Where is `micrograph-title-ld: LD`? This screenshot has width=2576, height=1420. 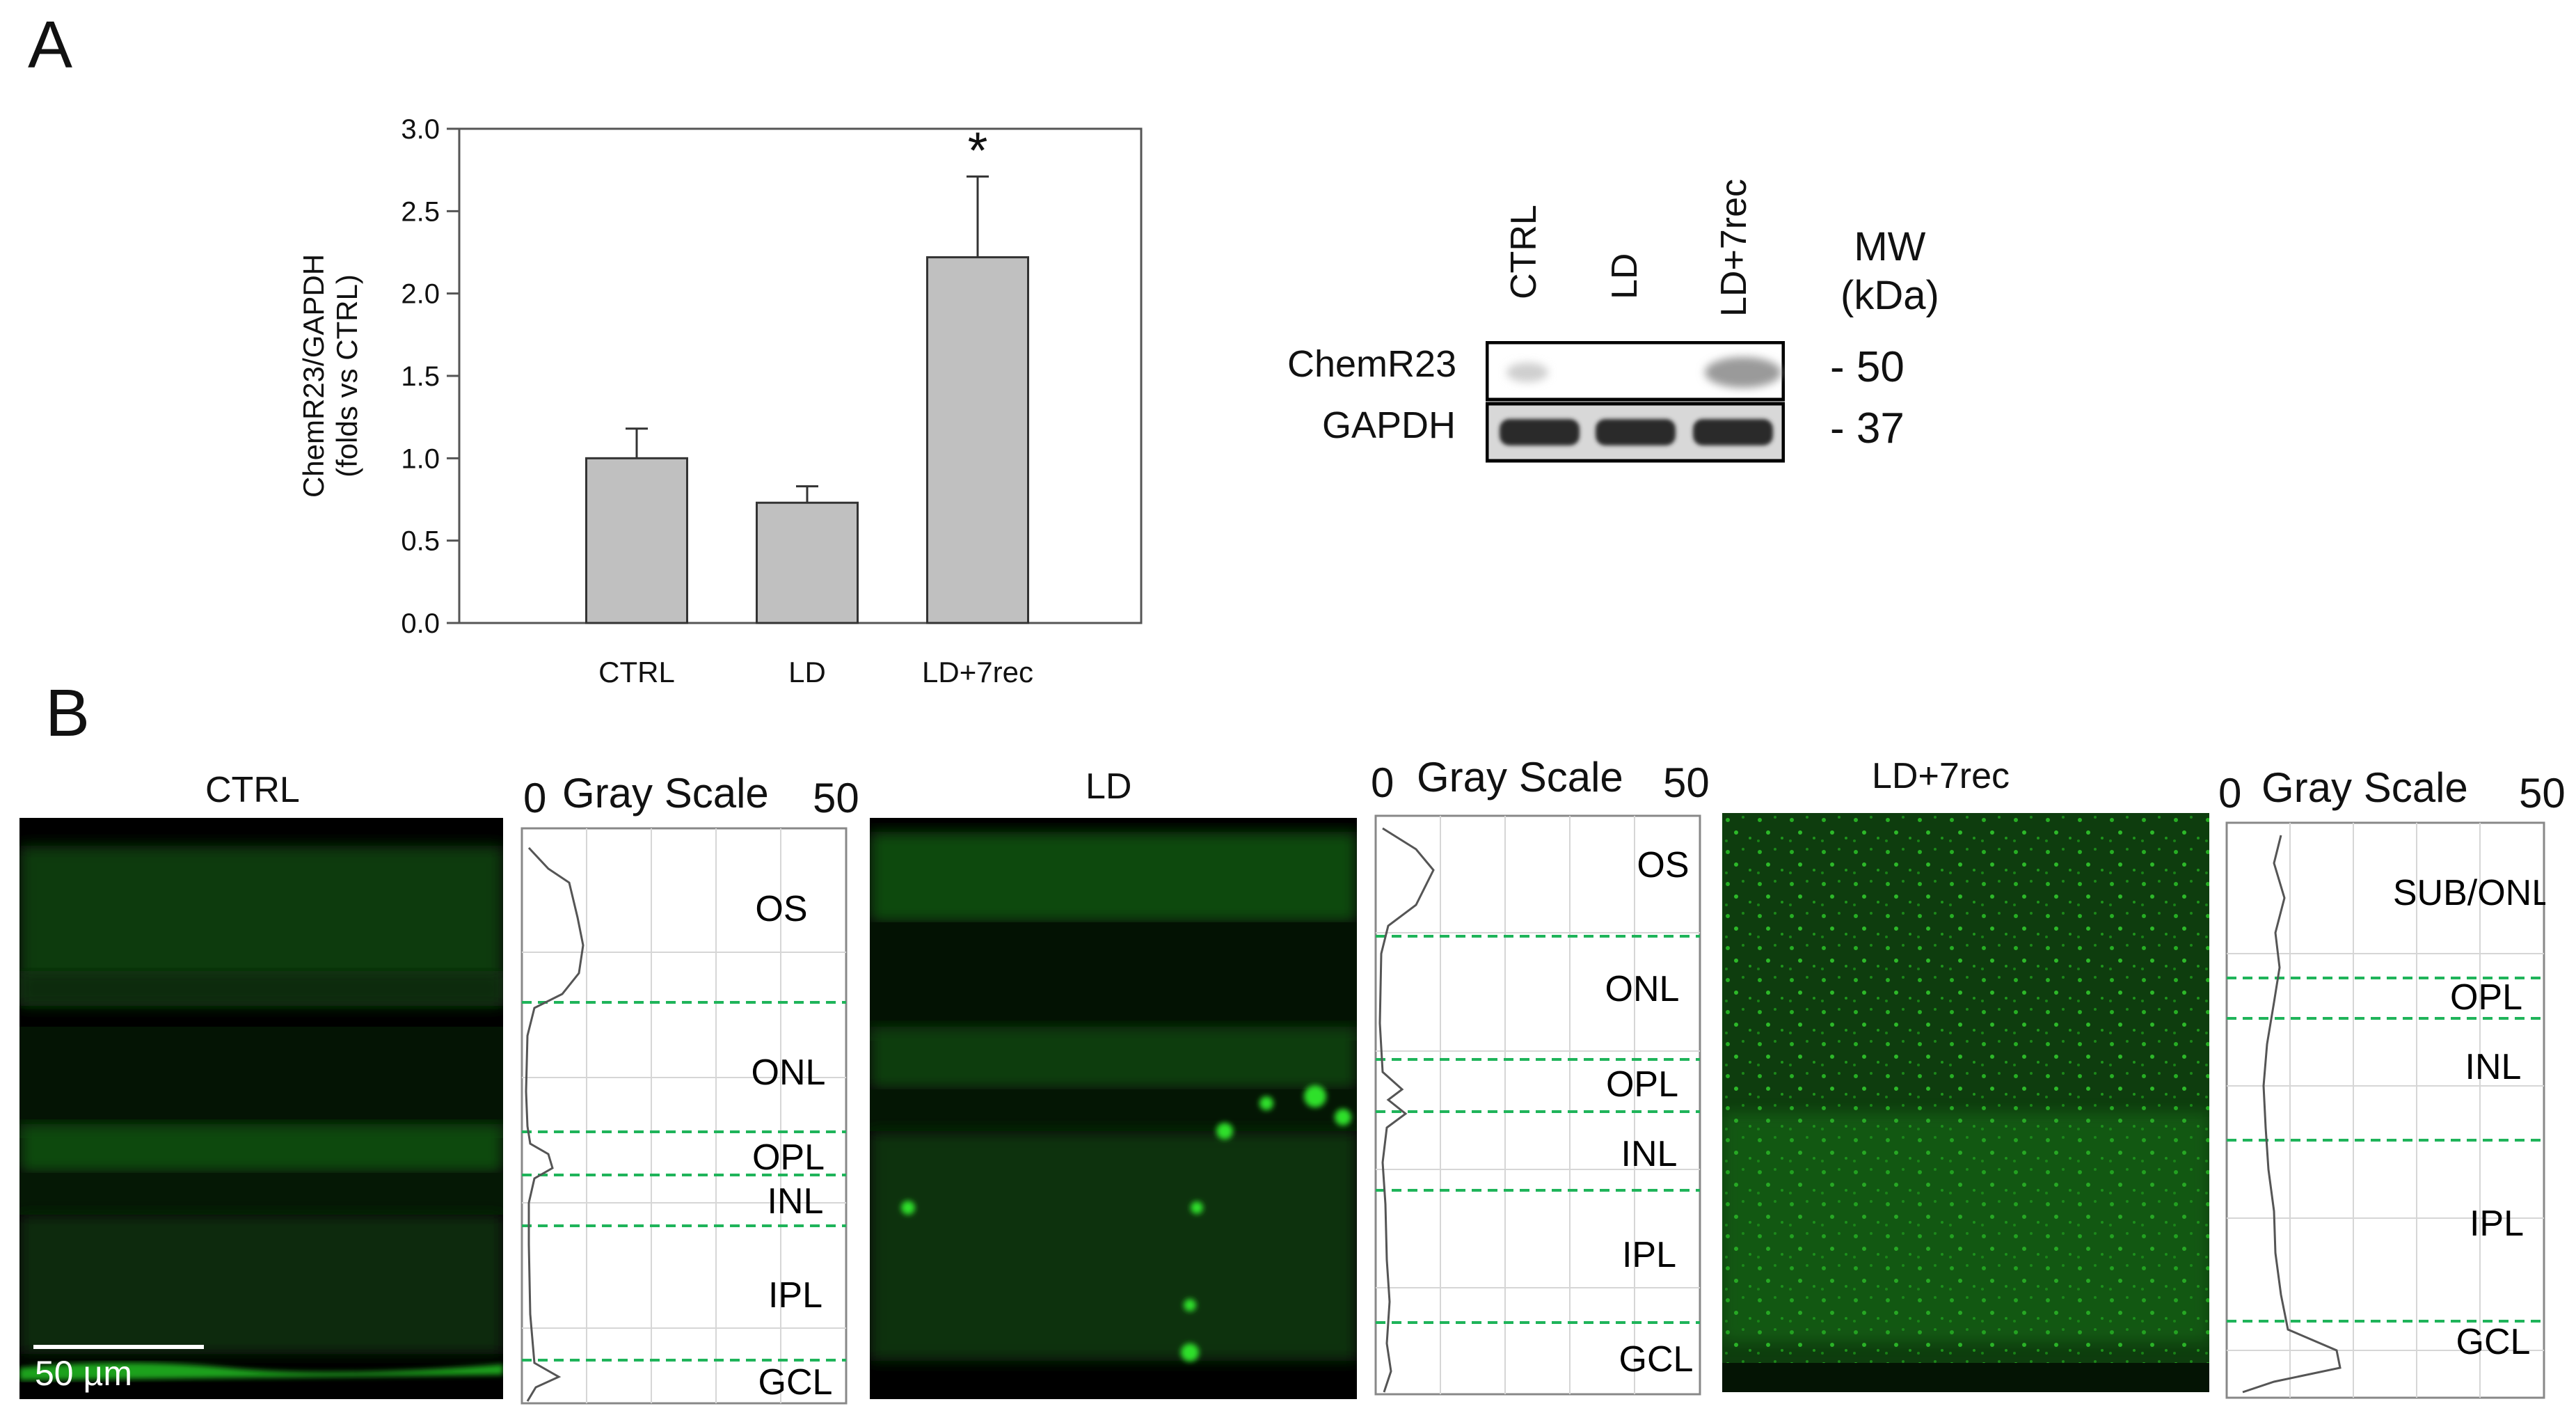
micrograph-title-ld: LD is located at coordinates (1109, 787).